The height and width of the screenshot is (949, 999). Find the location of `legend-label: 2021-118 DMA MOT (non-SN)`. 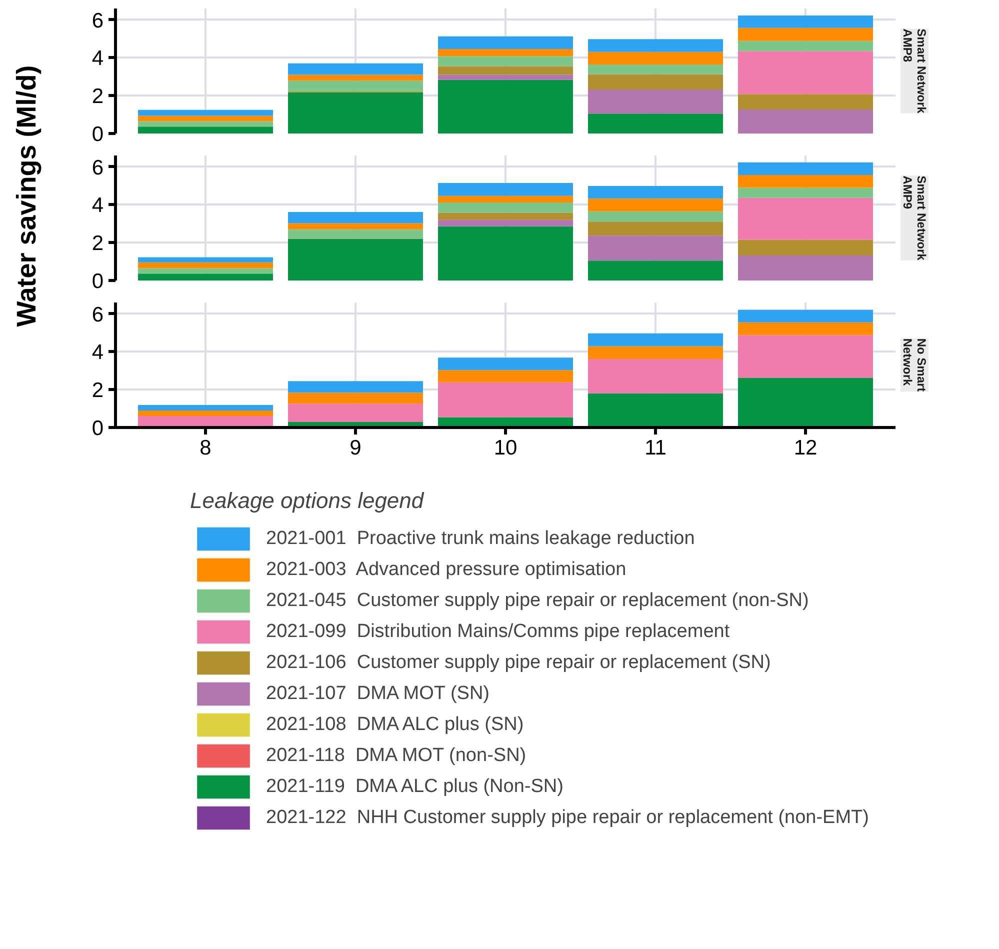

legend-label: 2021-118 DMA MOT (non-SN) is located at coordinates (396, 755).